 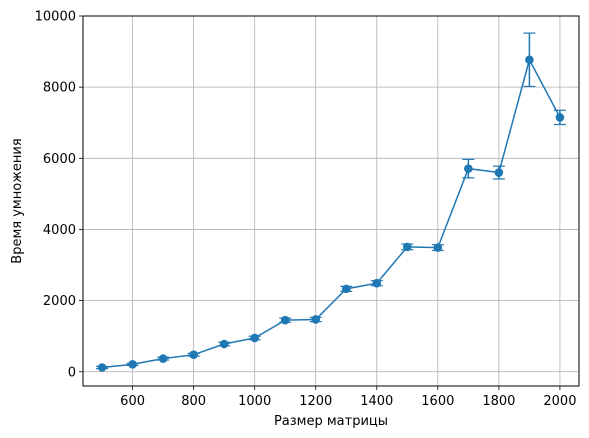 I want to click on x-axis-label: Размер матрицы, so click(x=331, y=421).